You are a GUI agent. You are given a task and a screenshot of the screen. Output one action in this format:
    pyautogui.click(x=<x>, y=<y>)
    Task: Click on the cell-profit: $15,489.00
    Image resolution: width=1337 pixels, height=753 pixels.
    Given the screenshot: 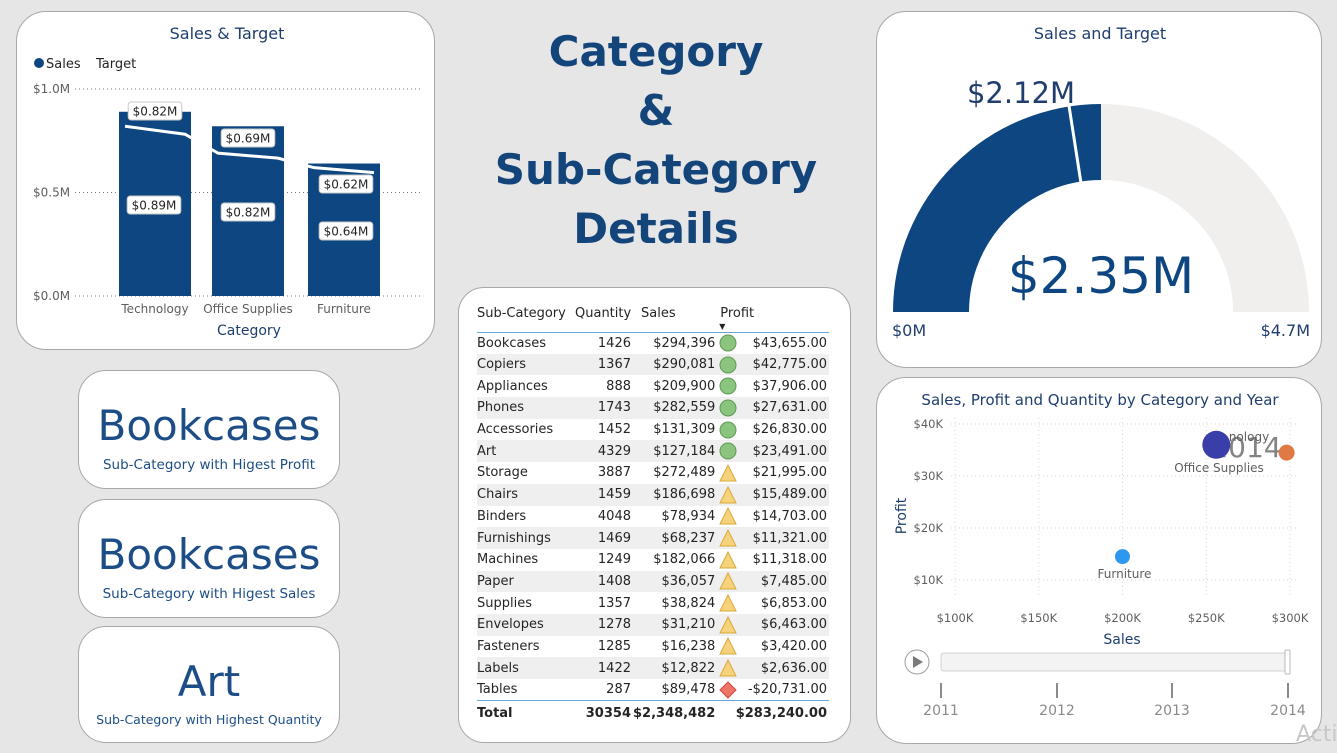 What is the action you would take?
    pyautogui.click(x=784, y=494)
    